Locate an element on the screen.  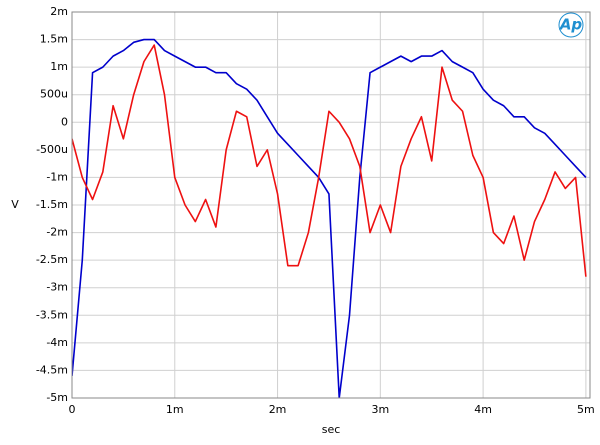
y-tick-label: -4m is located at coordinates (57, 342).